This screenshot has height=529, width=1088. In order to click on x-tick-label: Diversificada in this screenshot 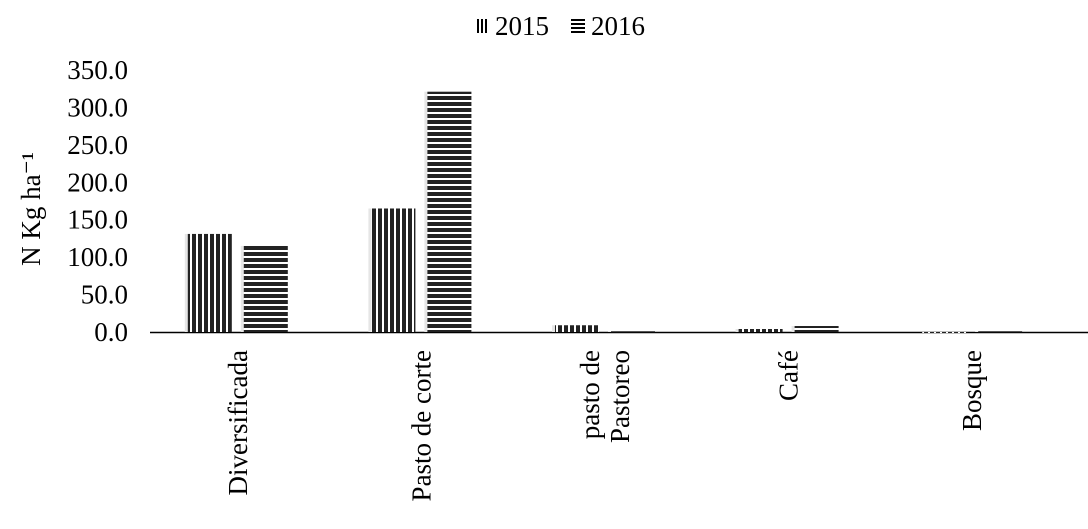, I will do `click(238, 422)`.